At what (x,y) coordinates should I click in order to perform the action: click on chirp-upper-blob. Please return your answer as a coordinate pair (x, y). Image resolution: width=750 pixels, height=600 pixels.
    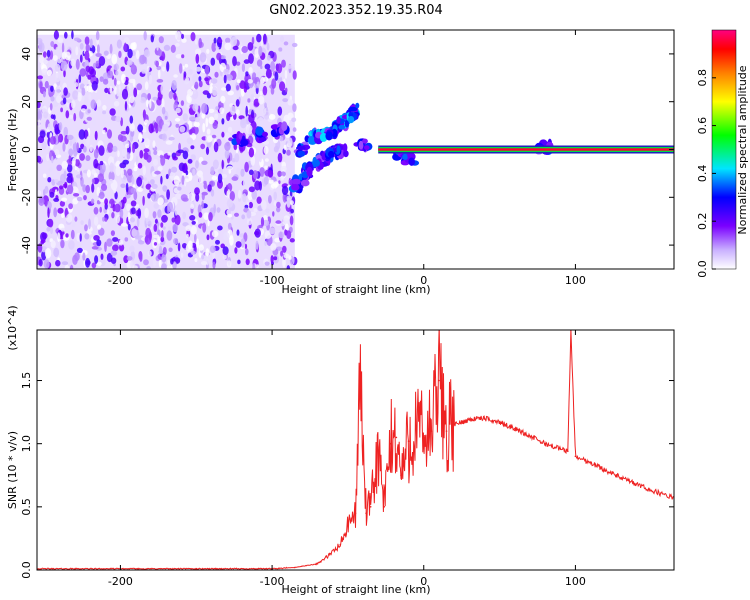
    Looking at the image, I should click on (342, 127).